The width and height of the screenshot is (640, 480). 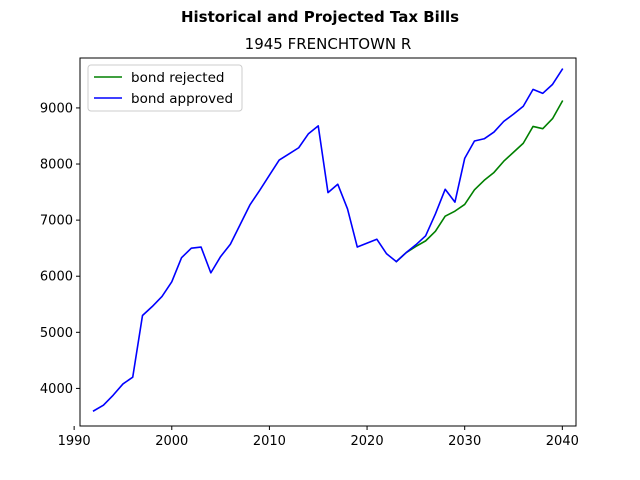 I want to click on x-tick-label: 2000, so click(x=171, y=441).